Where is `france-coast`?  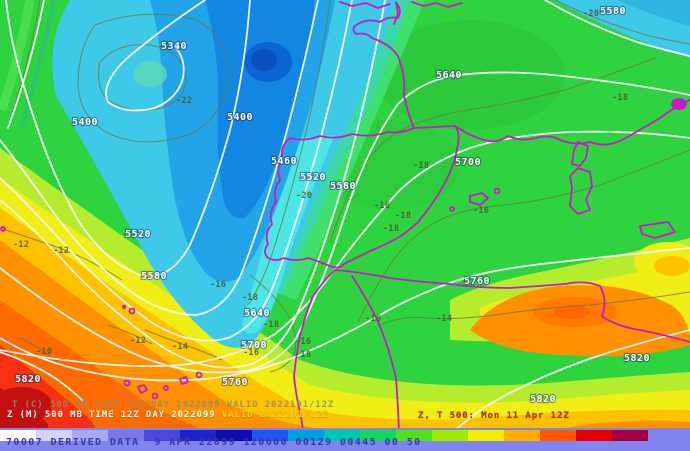
france-coast is located at coordinates (383, 66).